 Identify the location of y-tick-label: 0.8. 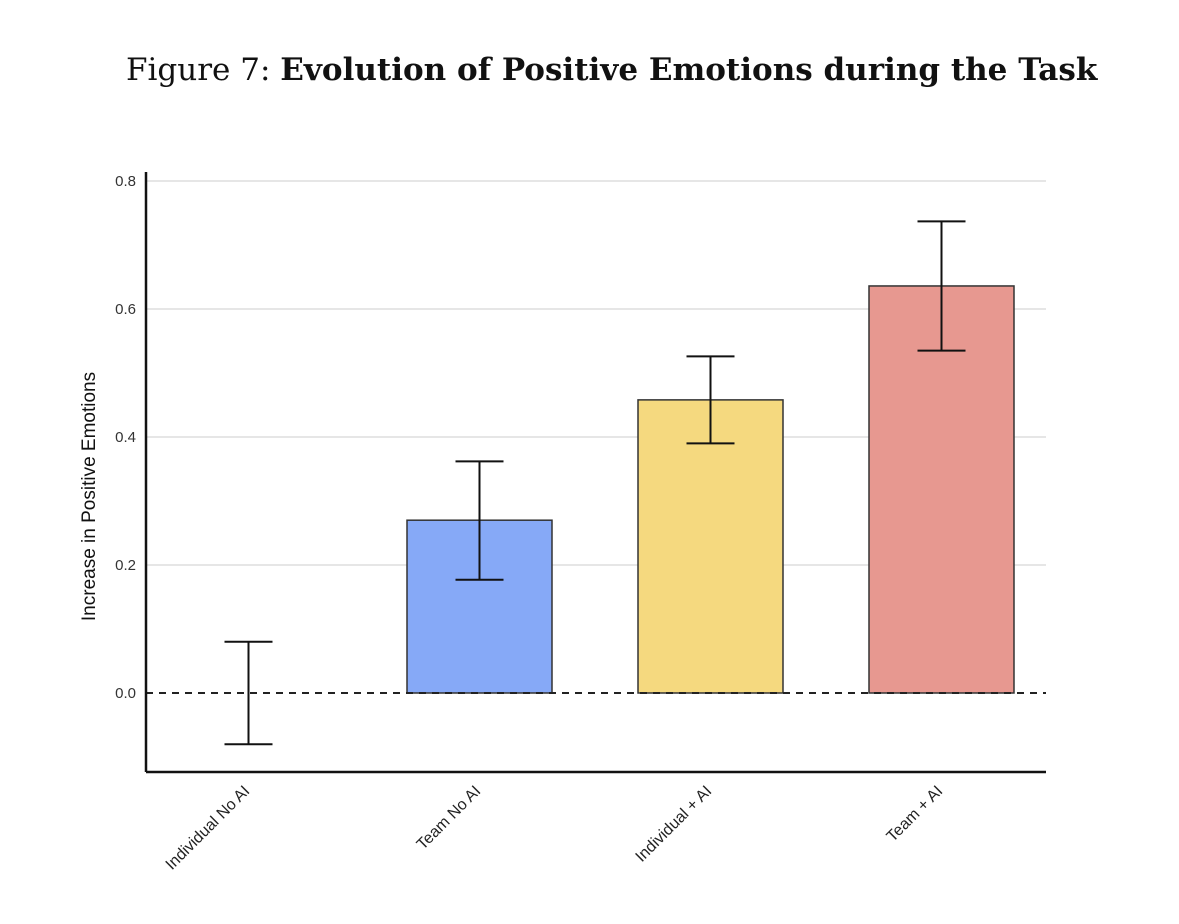
(125, 181).